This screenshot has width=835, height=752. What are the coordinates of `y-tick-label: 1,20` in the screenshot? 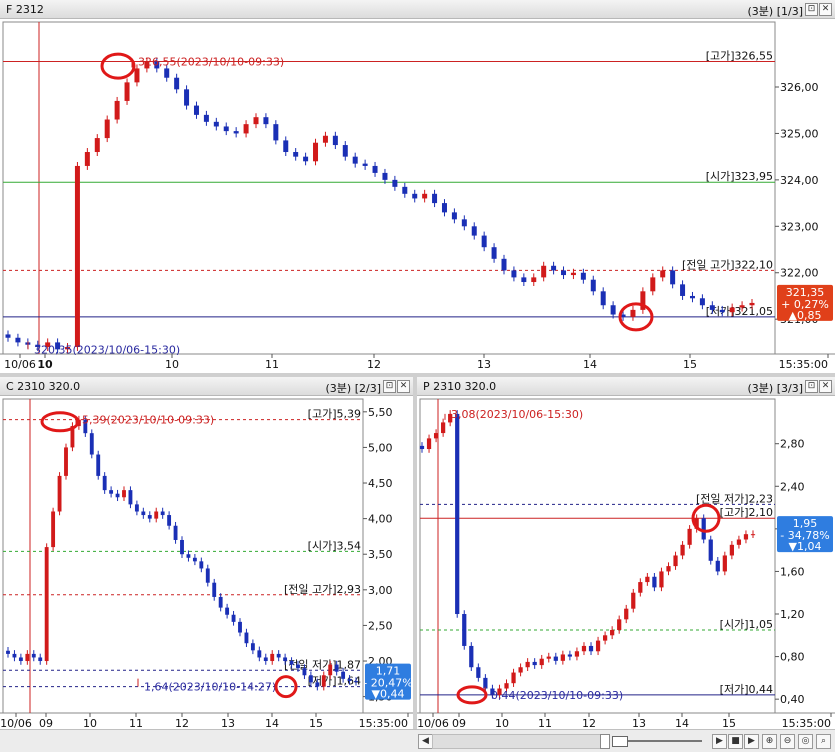 It's located at (792, 614).